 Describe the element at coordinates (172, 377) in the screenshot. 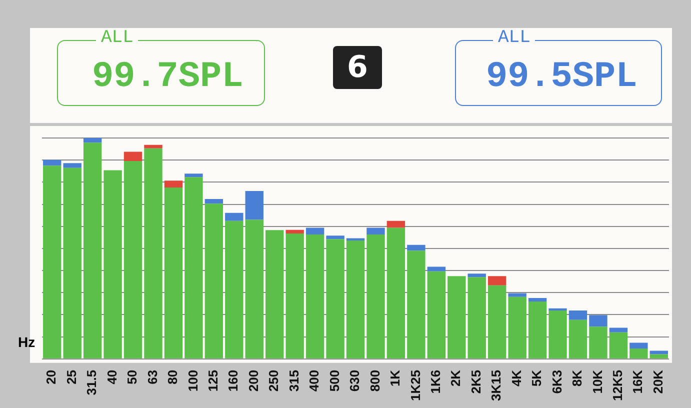

I see `x-tick-label: 80` at that location.